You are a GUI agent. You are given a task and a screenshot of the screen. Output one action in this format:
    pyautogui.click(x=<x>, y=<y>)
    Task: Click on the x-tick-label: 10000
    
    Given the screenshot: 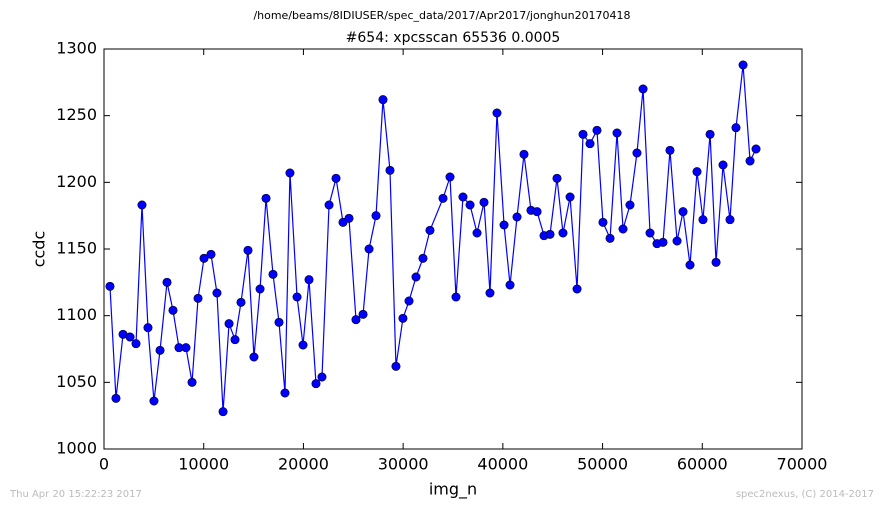 What is the action you would take?
    pyautogui.click(x=203, y=464)
    